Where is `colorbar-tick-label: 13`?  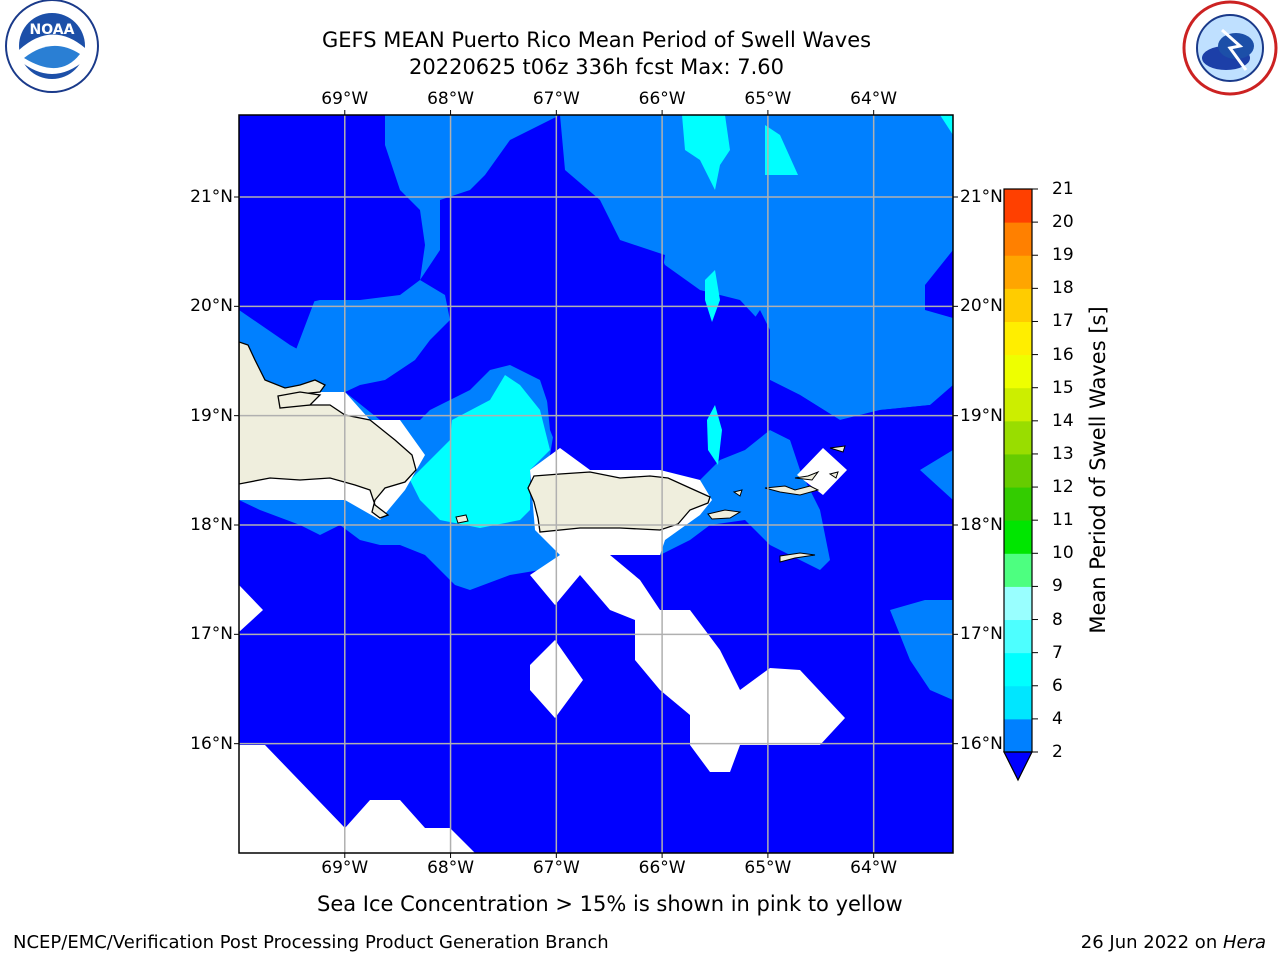 colorbar-tick-label: 13 is located at coordinates (1063, 453).